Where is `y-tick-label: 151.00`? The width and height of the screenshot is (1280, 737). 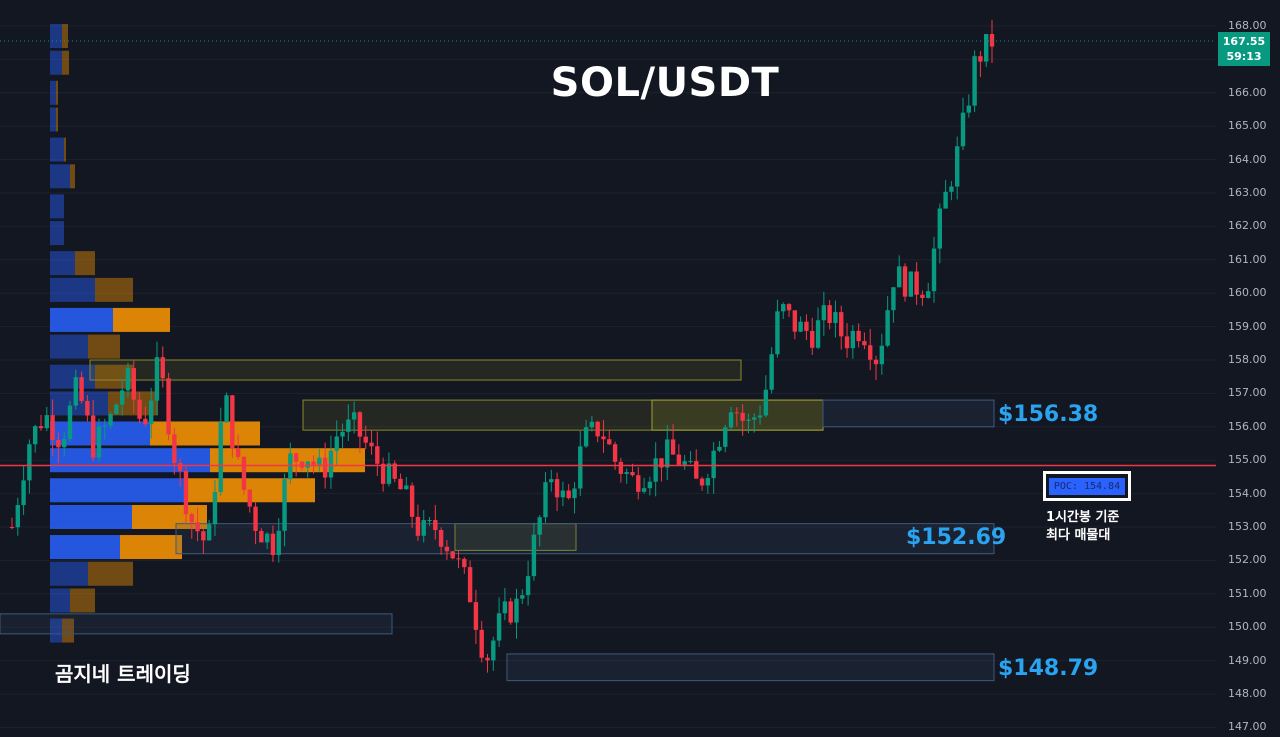
y-tick-label: 151.00 is located at coordinates (1247, 593).